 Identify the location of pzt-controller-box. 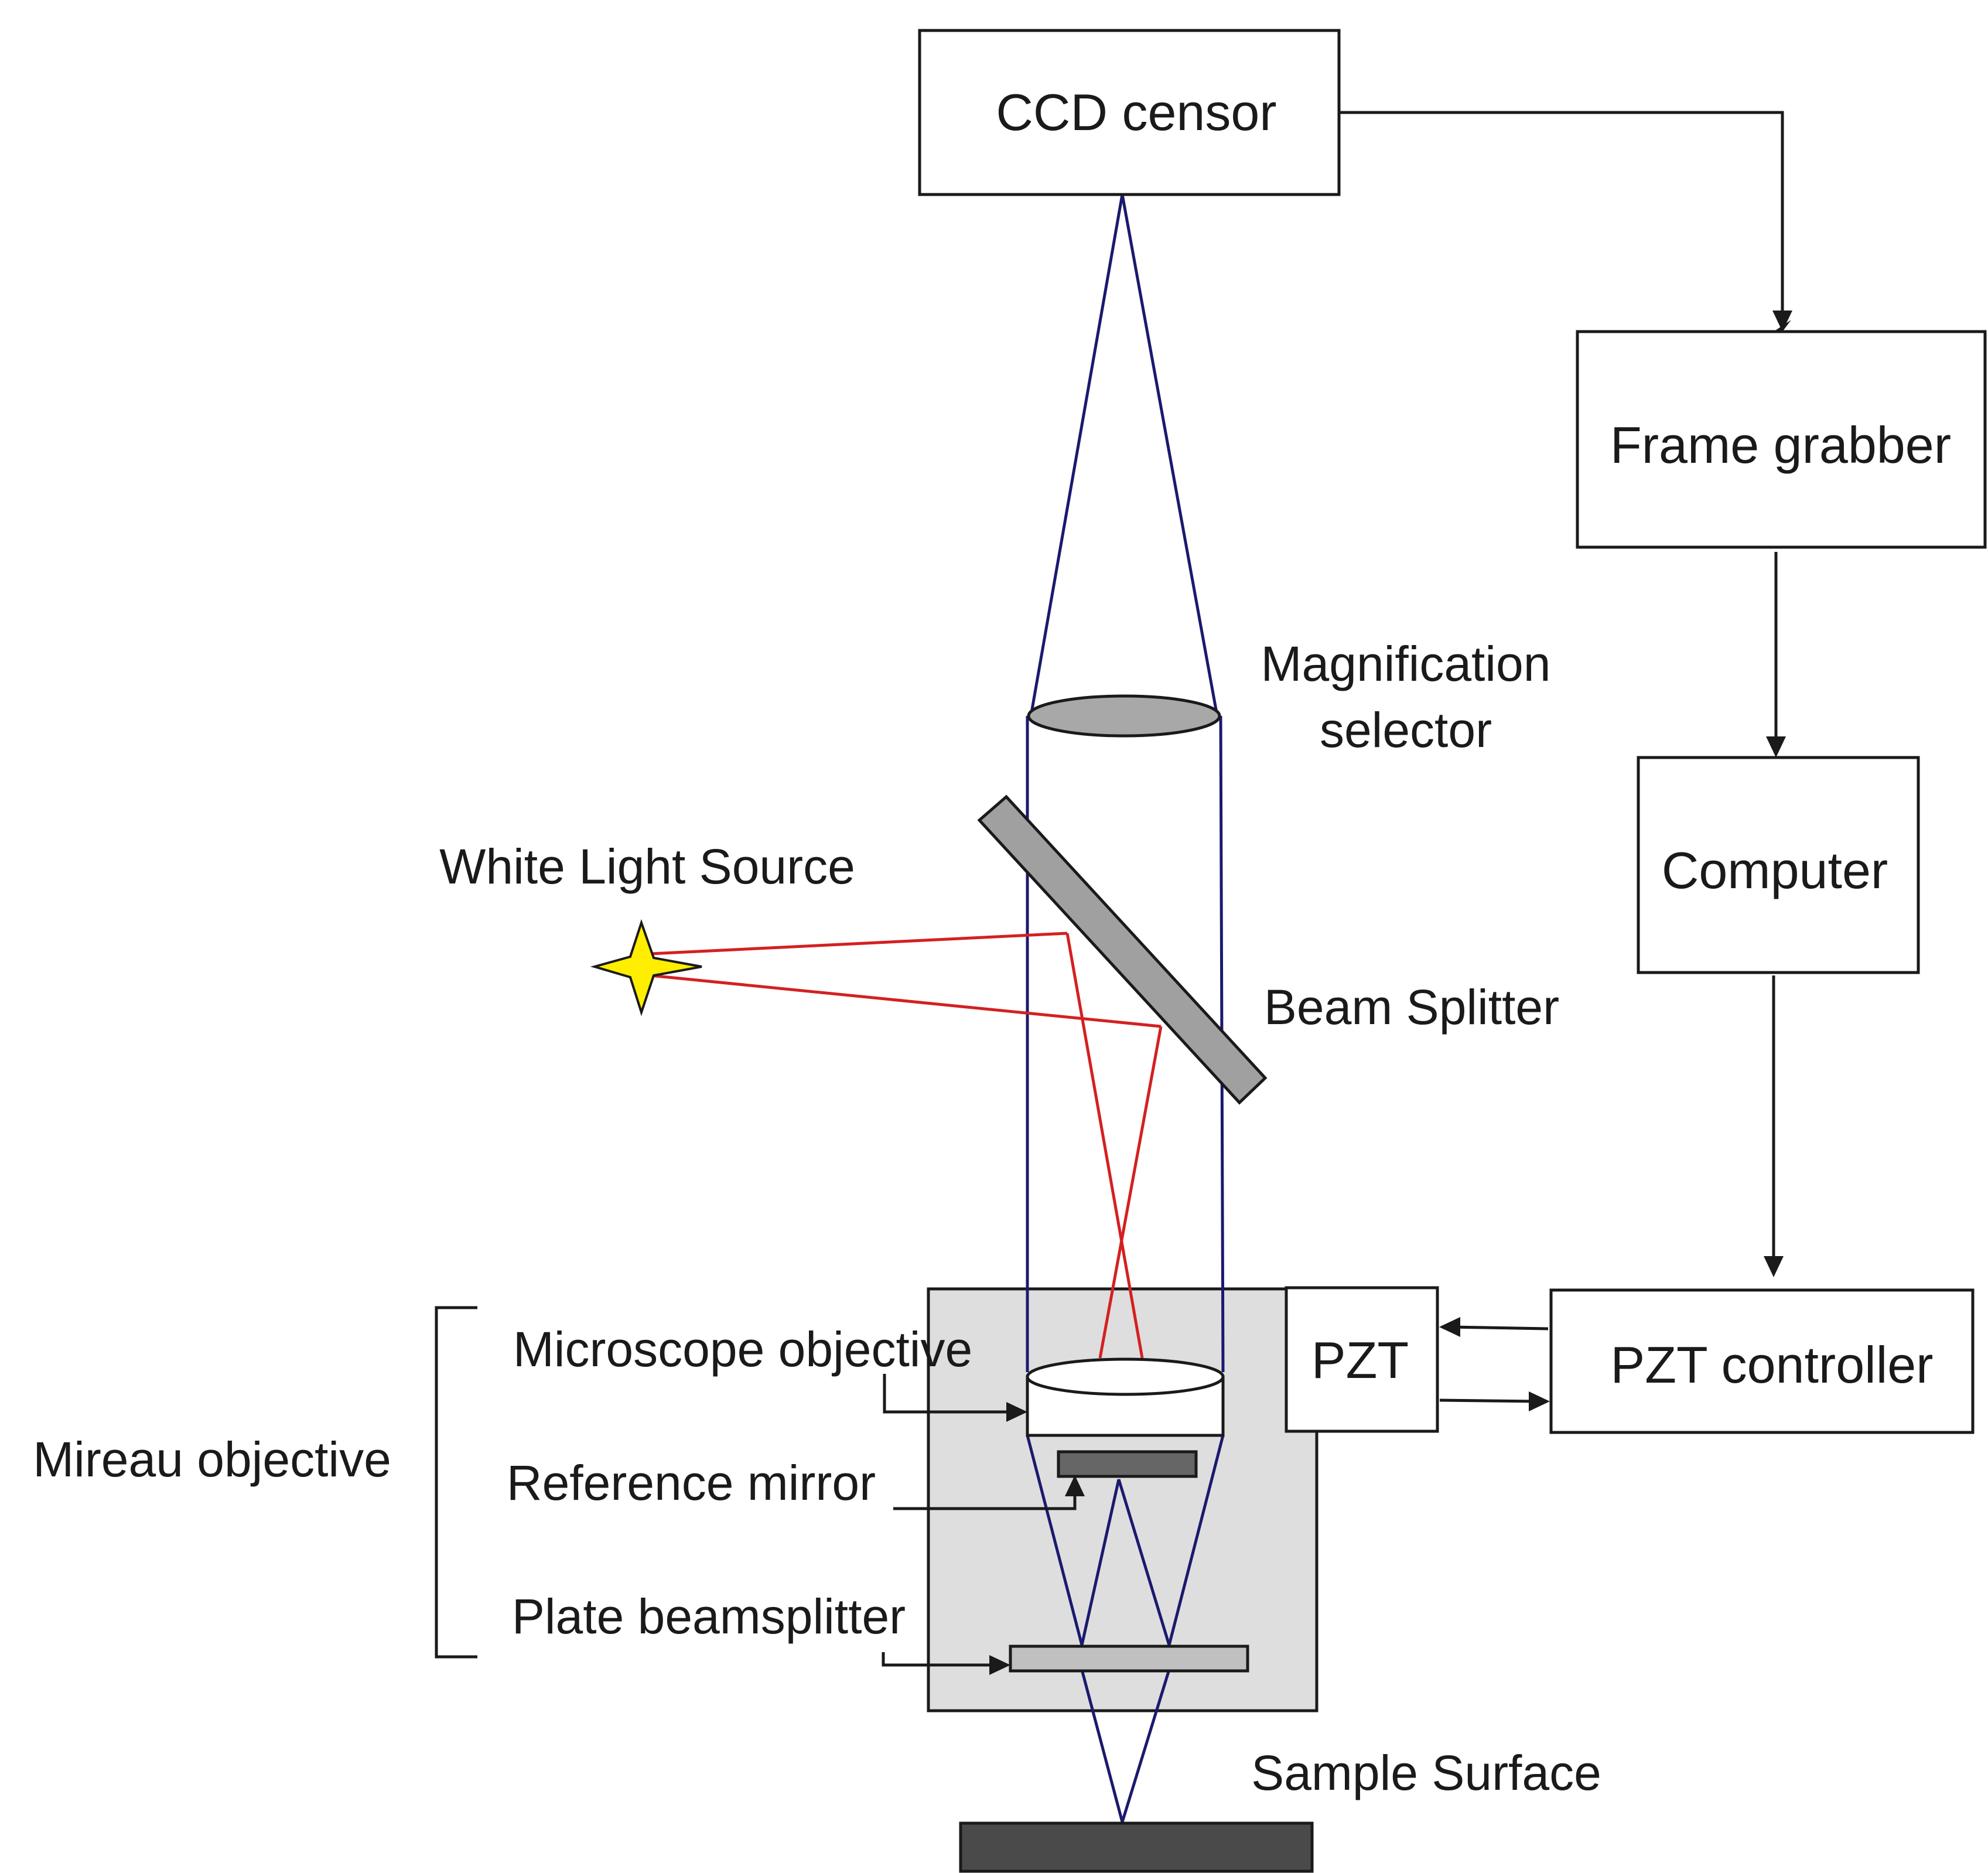
(1762, 1361).